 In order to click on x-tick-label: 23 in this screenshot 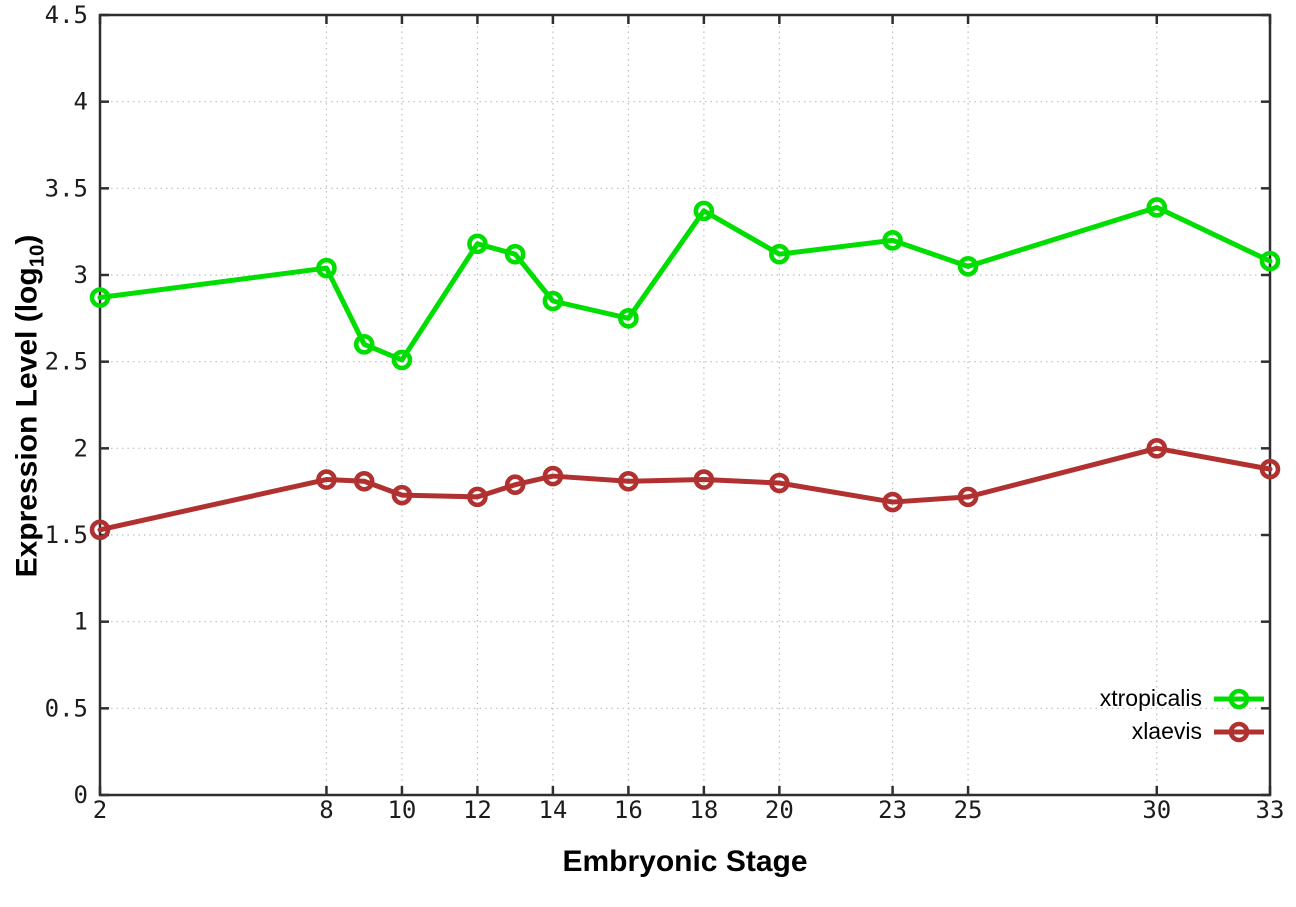, I will do `click(892, 810)`.